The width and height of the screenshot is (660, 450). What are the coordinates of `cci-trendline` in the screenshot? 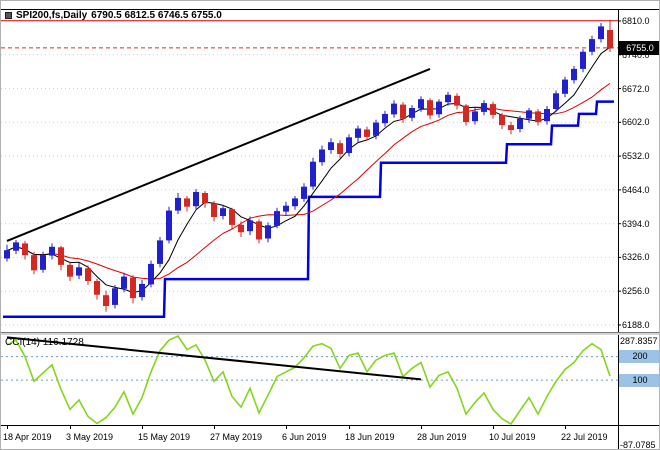 It's located at (214, 358).